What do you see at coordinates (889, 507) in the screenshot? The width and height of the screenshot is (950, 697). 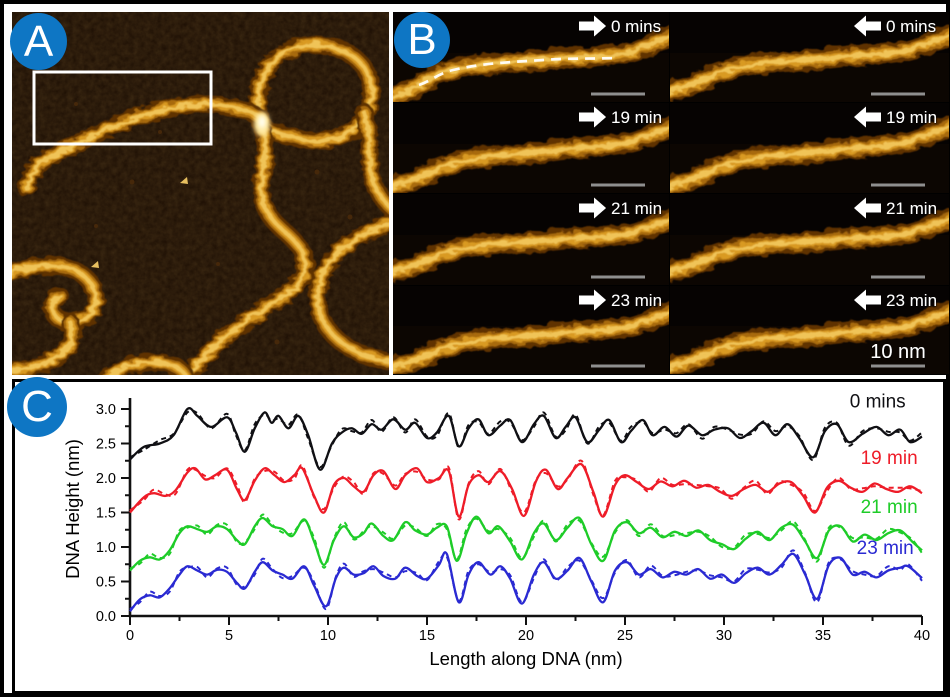 I see `series-label-21-min: 21 min` at bounding box center [889, 507].